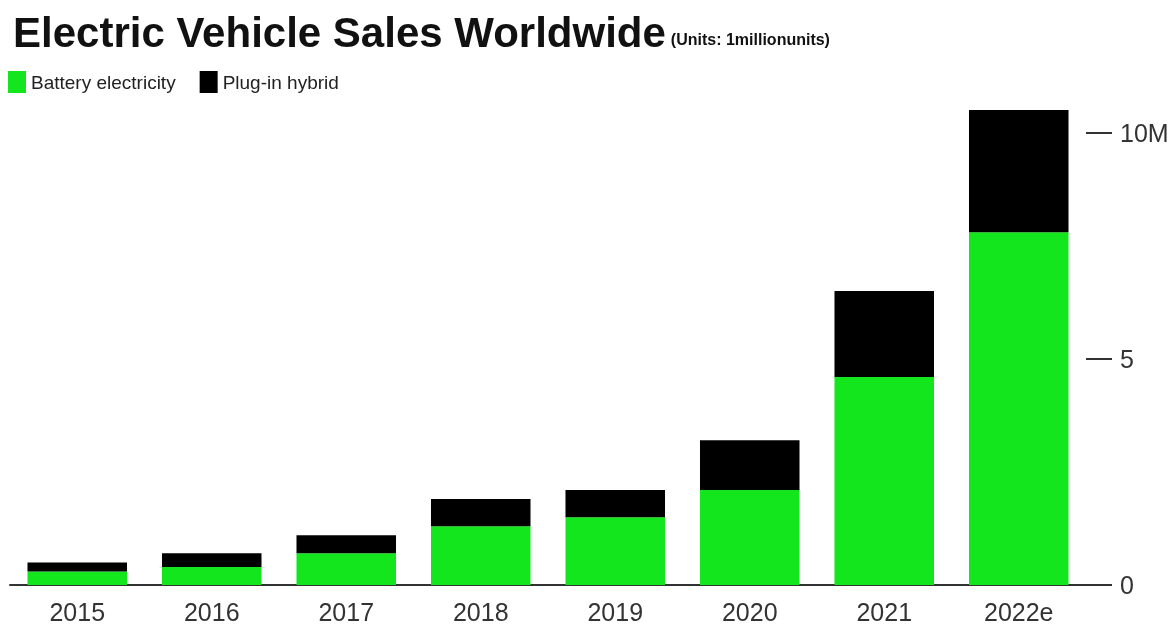 The image size is (1176, 632). I want to click on x-tick-label: 2019, so click(615, 611).